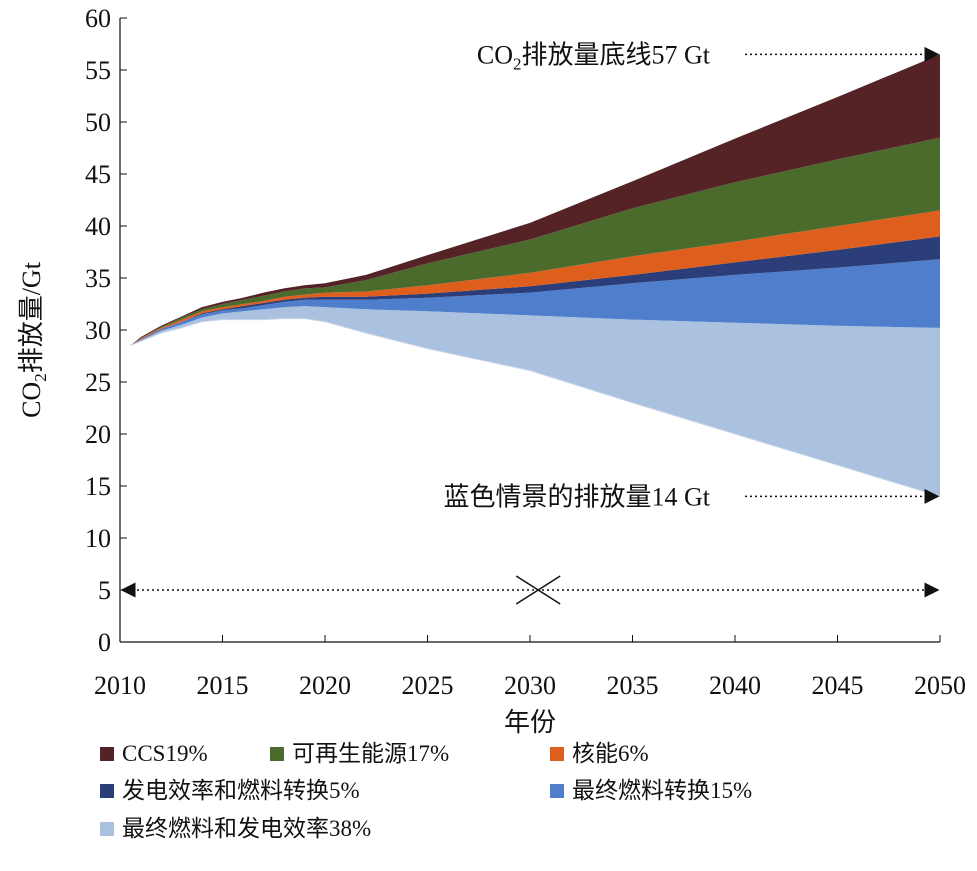 This screenshot has width=977, height=871. I want to click on y-tick-label: 0, so click(104, 642).